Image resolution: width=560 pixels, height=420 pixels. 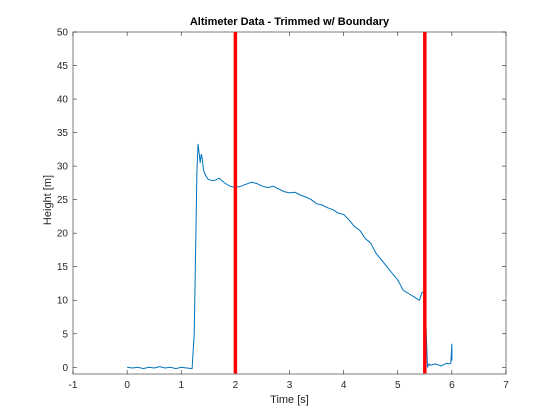 I want to click on y-tick-label: 15, so click(x=63, y=267).